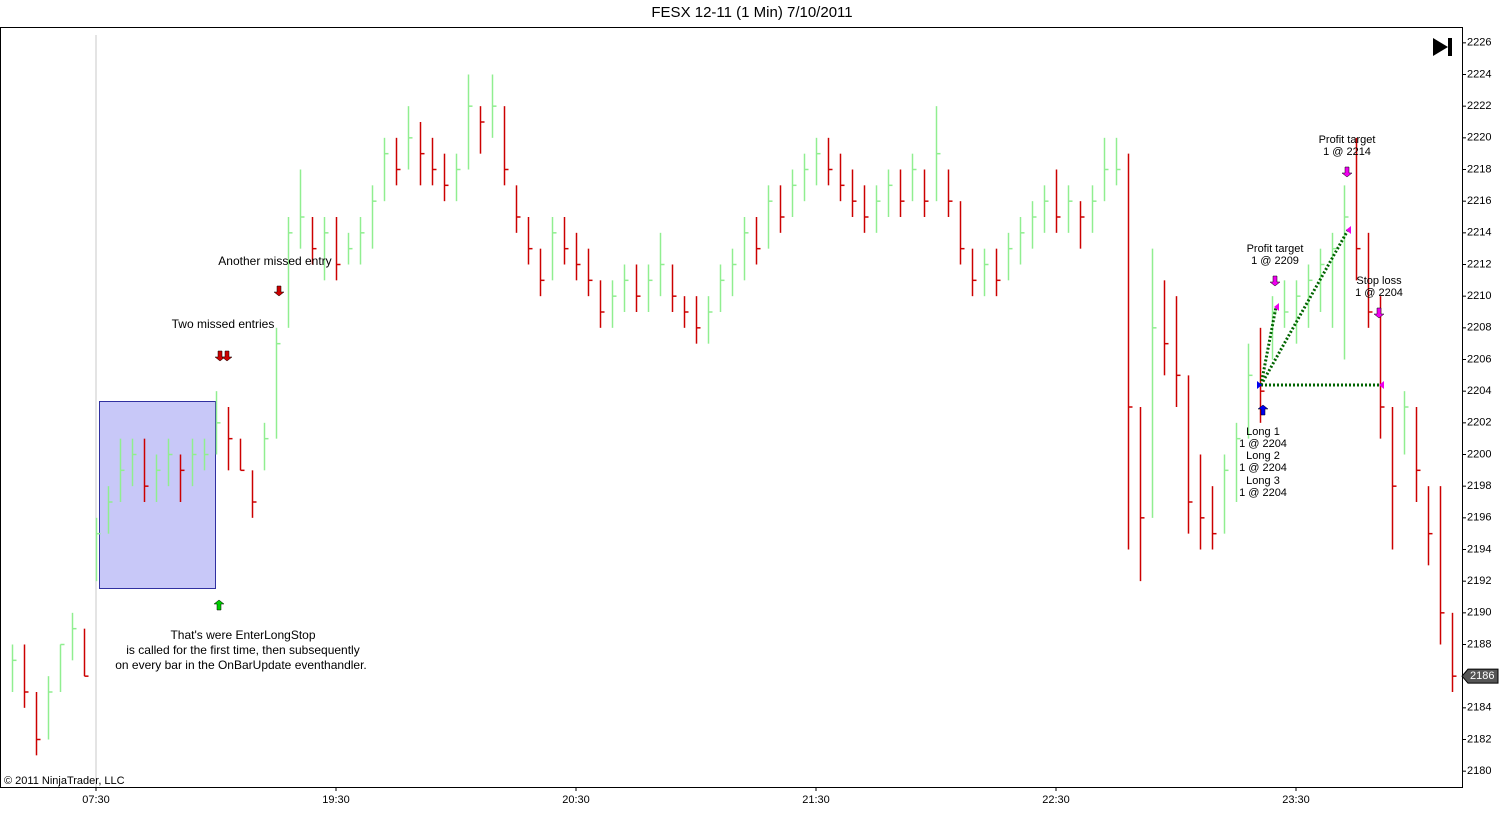 The image size is (1504, 838). I want to click on y-tick-label: 2198, so click(1479, 486).